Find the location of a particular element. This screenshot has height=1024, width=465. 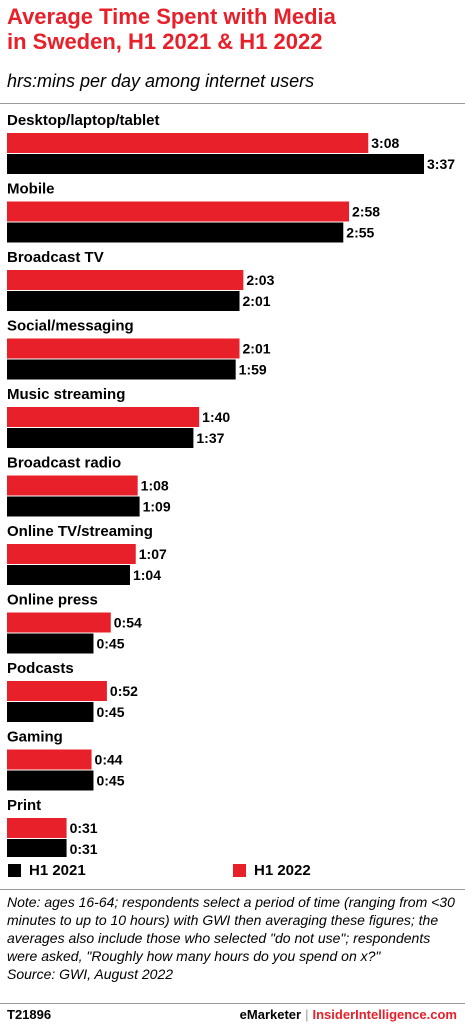

category-label-desktop-laptop-tablet: Desktop/laptop/tablet is located at coordinates (83, 120).